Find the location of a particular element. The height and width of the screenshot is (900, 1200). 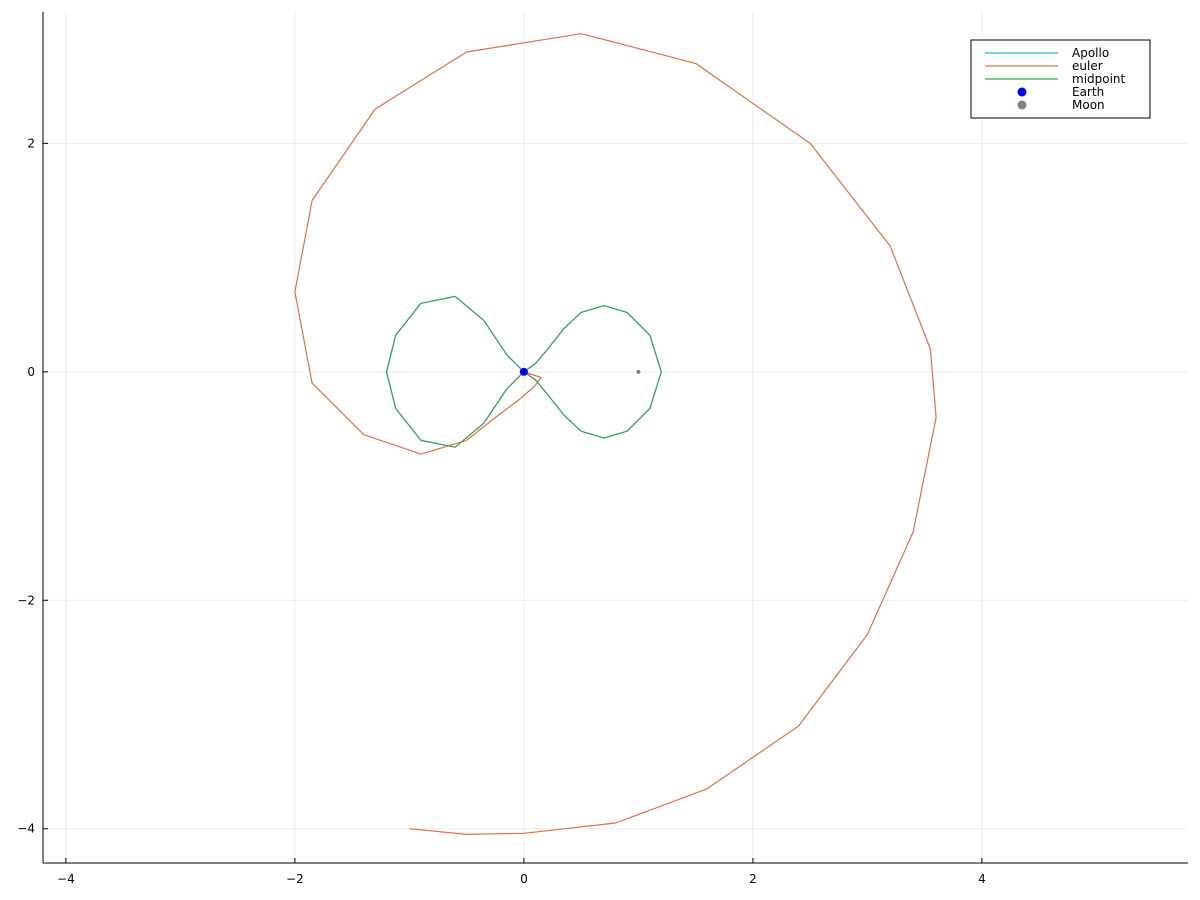

point-moon is located at coordinates (638, 371).